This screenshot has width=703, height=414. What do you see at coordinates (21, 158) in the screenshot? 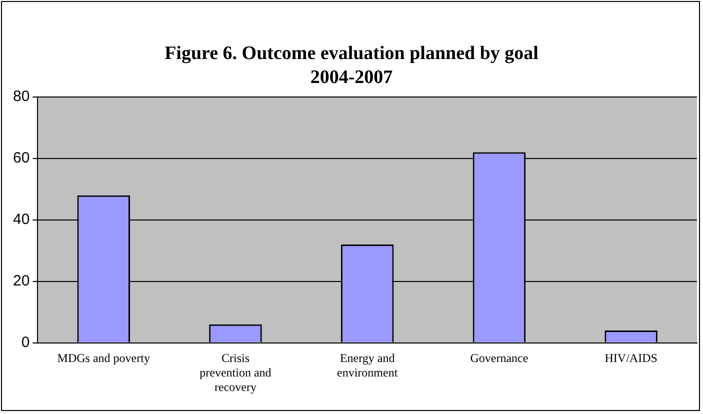
I see `y-tick-label: 60` at bounding box center [21, 158].